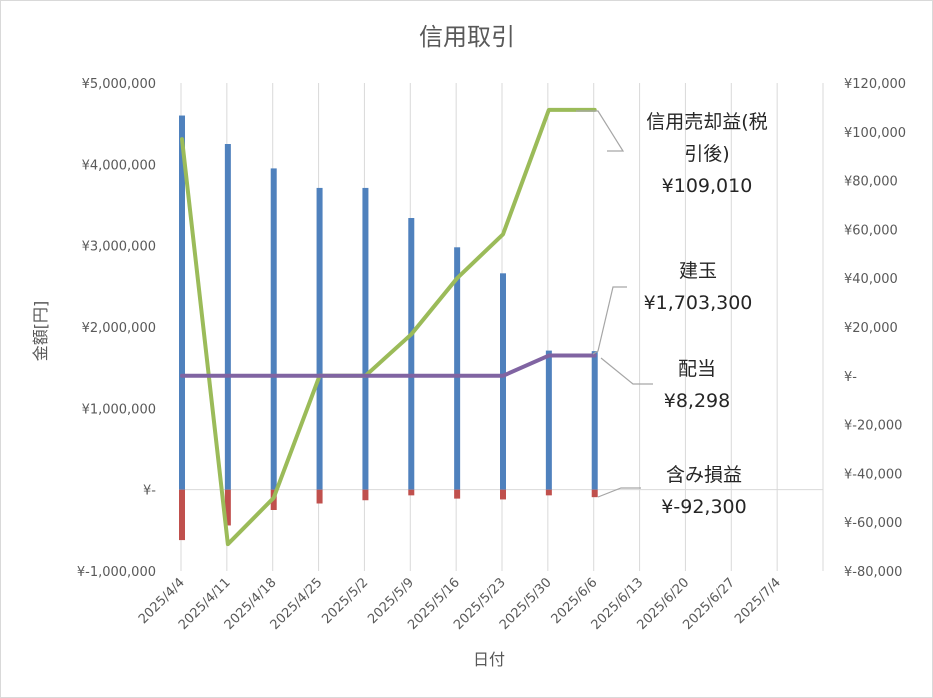 Image resolution: width=933 pixels, height=698 pixels. Describe the element at coordinates (119, 165) in the screenshot. I see `y-tick-label: ¥4,000,000` at that location.